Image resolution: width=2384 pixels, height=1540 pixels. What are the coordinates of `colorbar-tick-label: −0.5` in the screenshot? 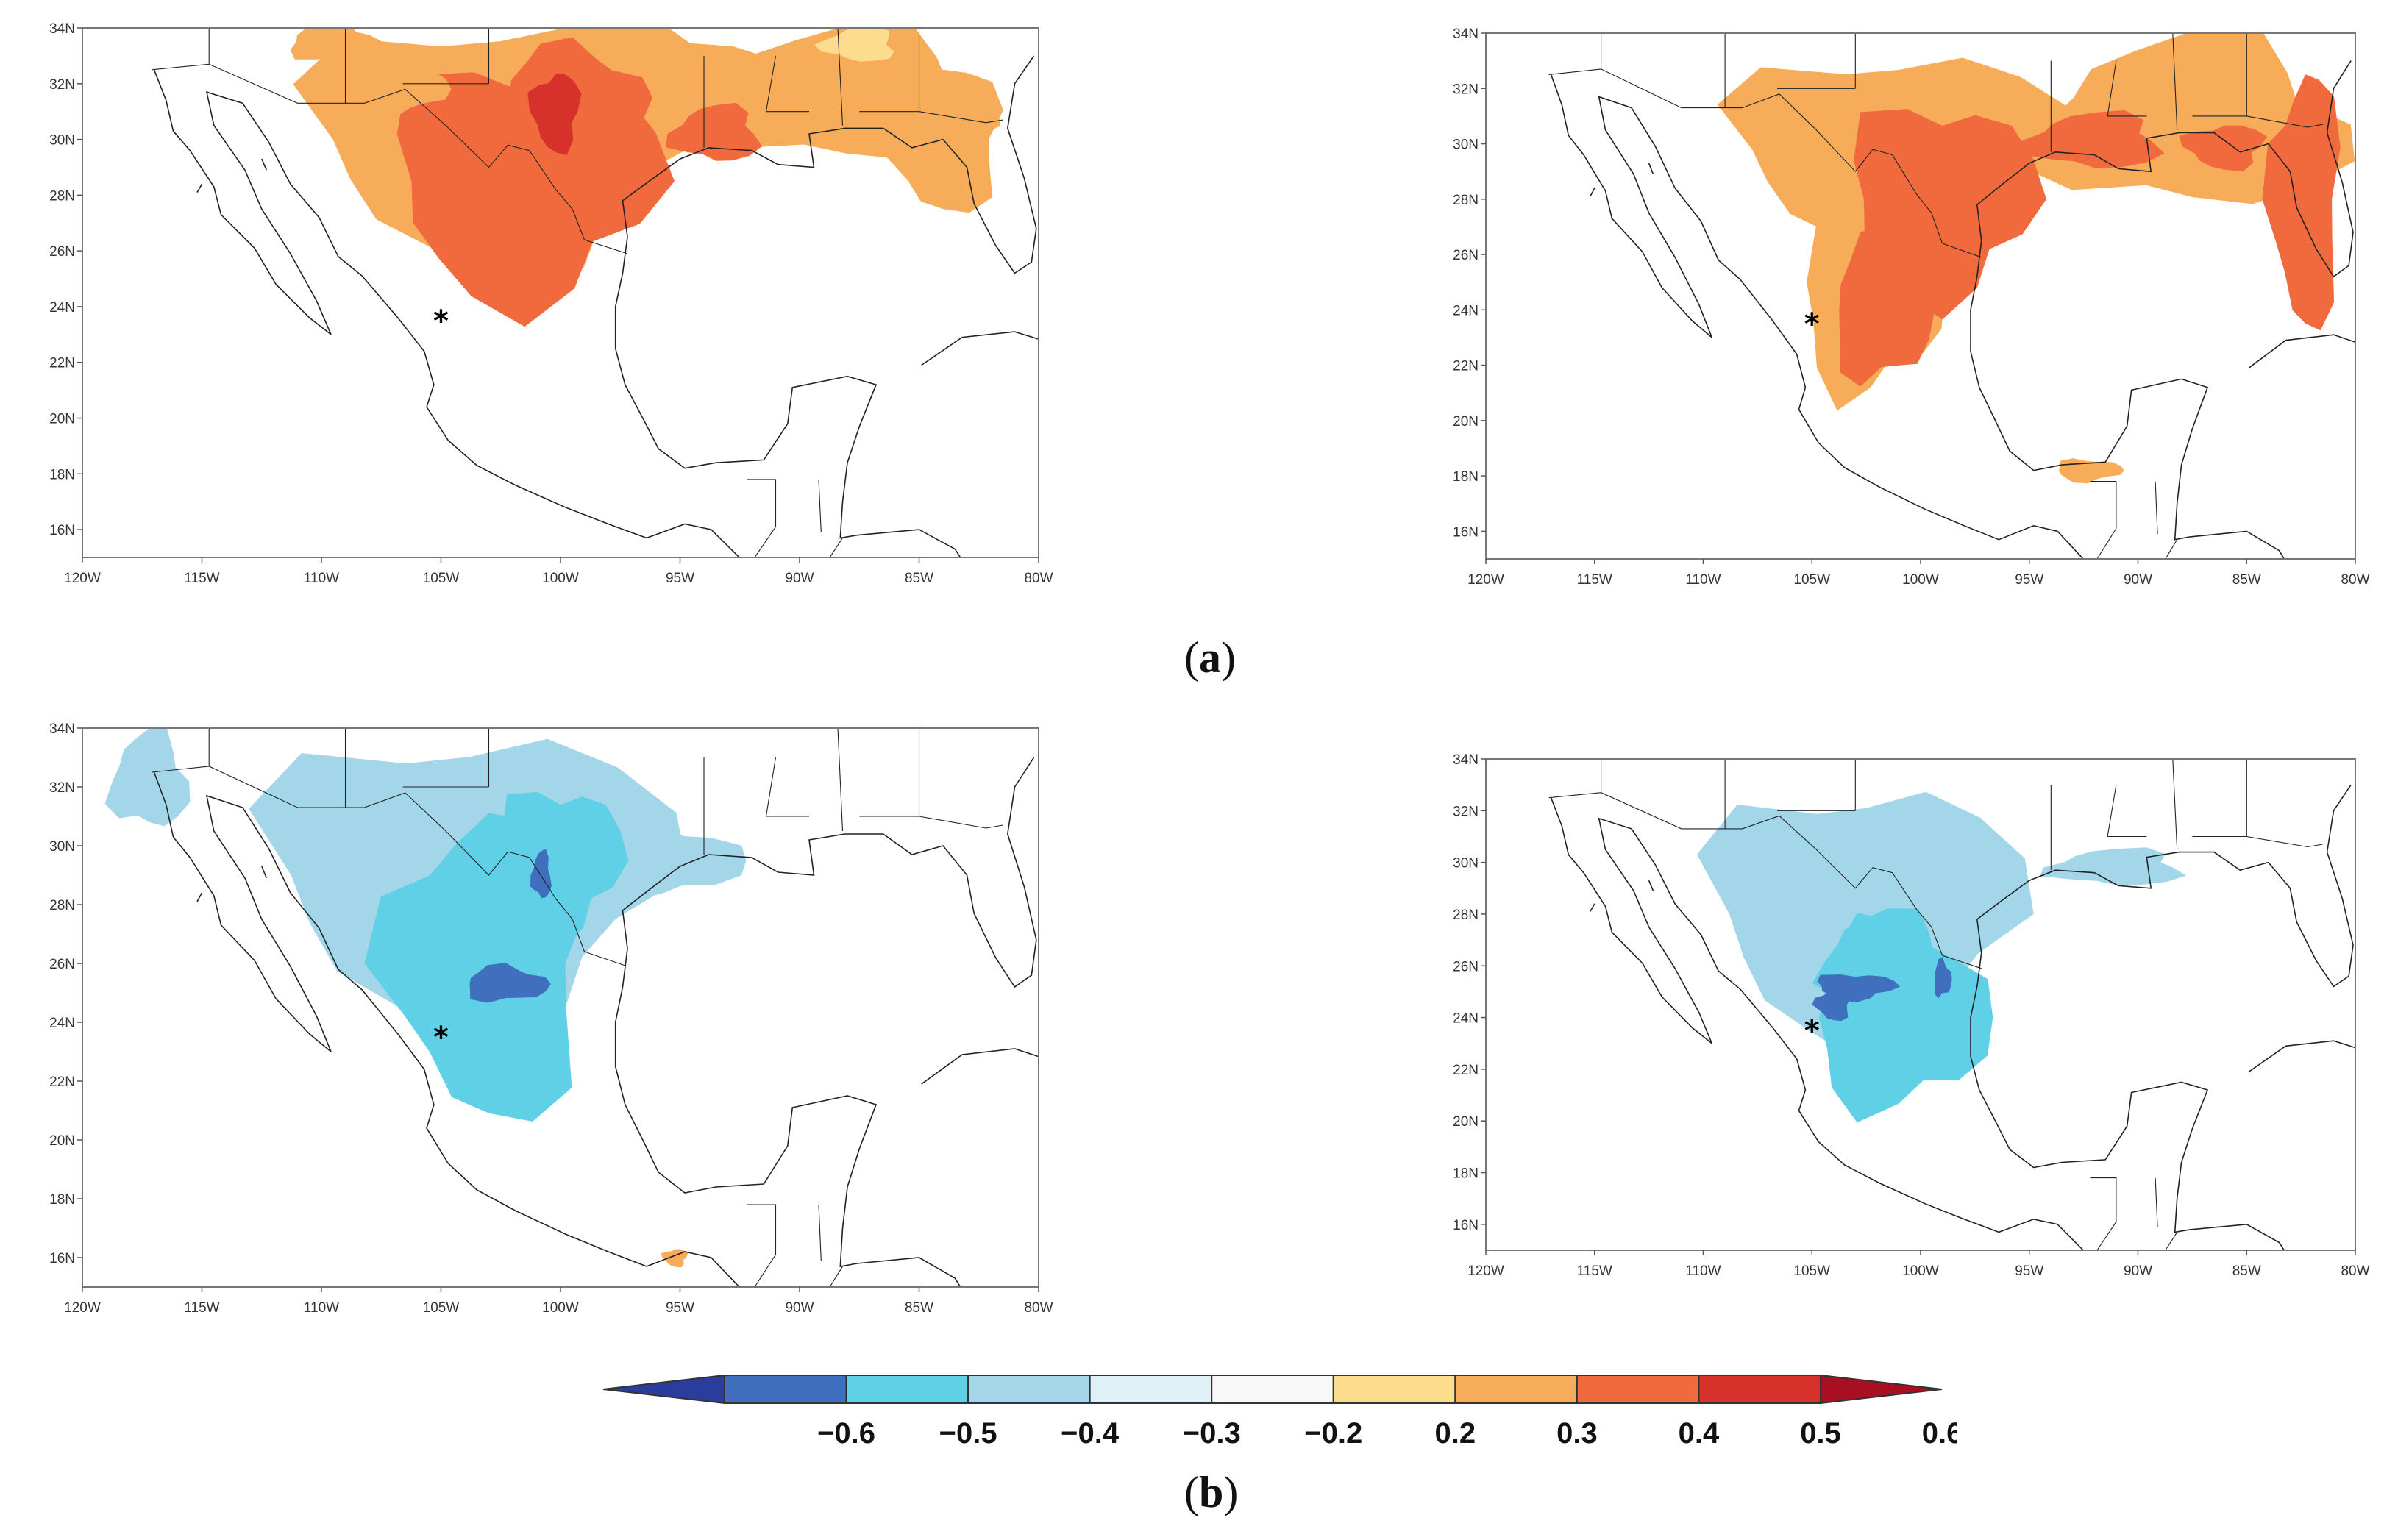 It's located at (968, 1433).